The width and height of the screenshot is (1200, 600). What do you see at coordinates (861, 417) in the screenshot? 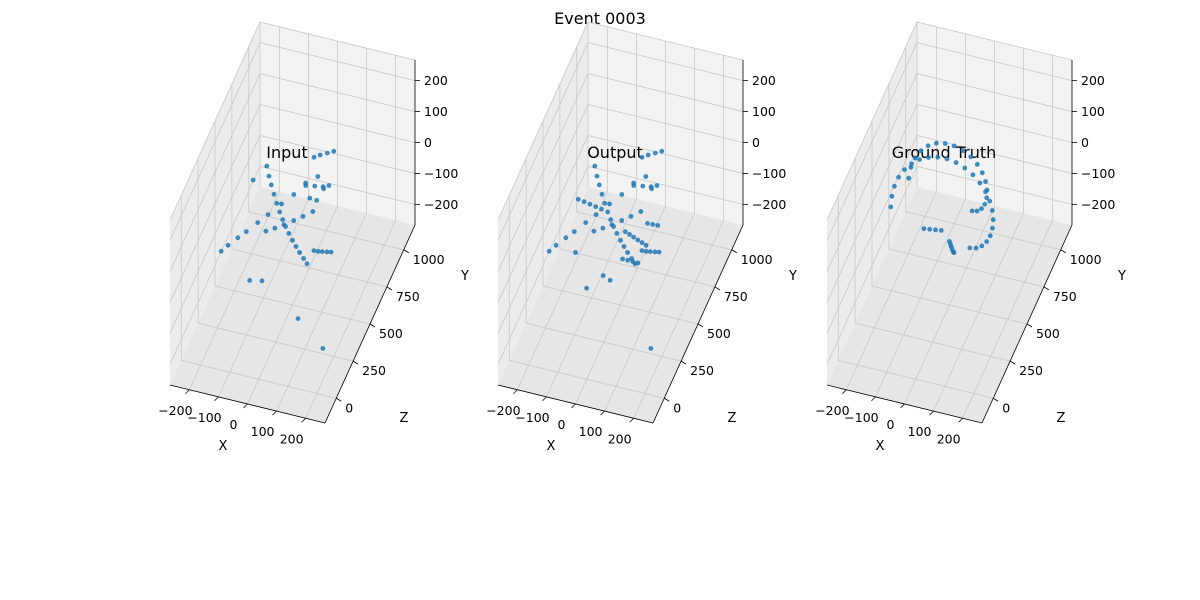
I see `x-tick-label: −100` at bounding box center [861, 417].